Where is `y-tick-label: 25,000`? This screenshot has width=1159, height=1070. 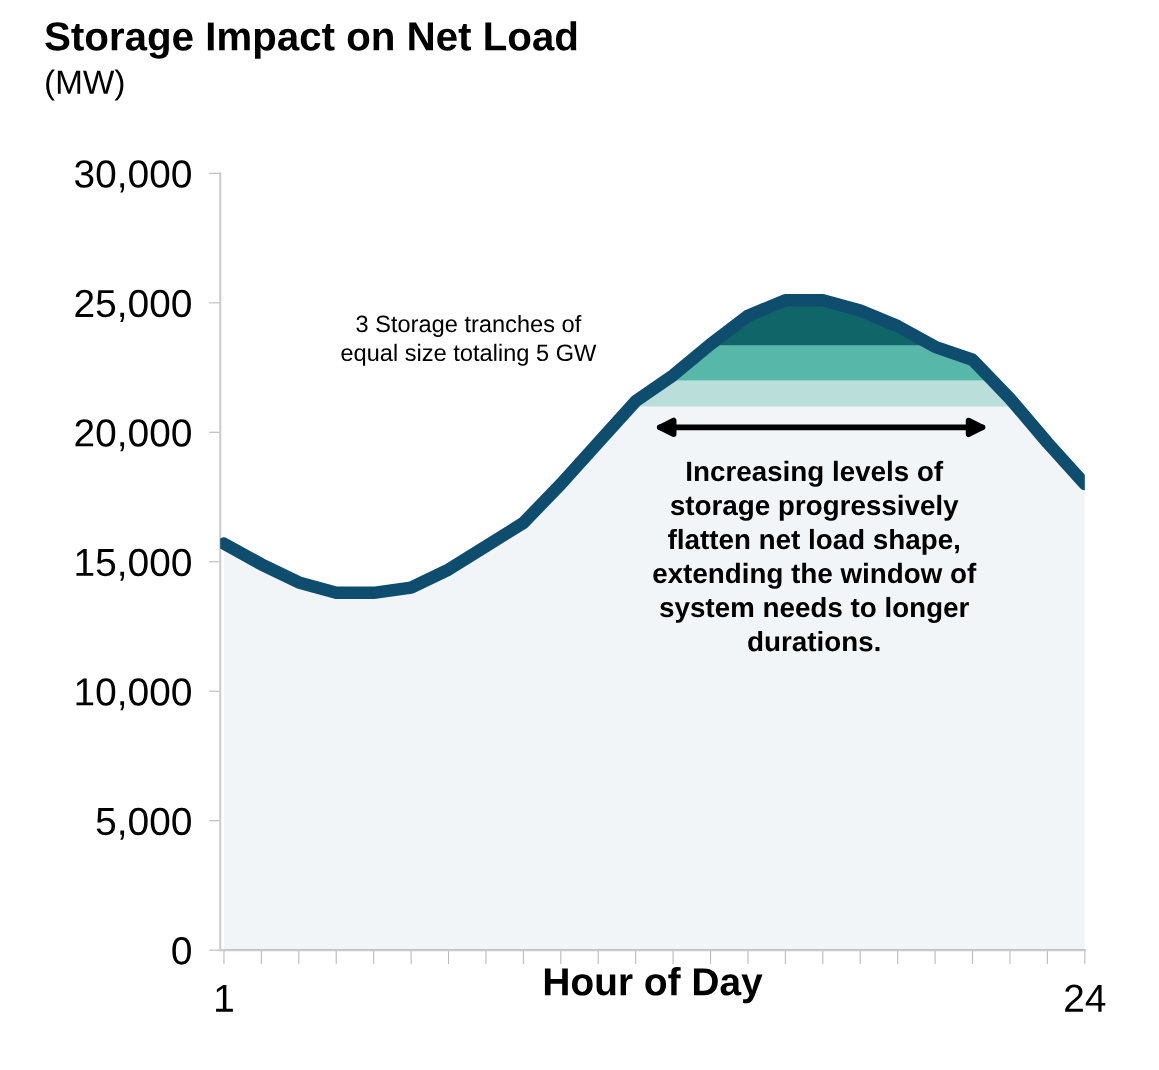
y-tick-label: 25,000 is located at coordinates (133, 305).